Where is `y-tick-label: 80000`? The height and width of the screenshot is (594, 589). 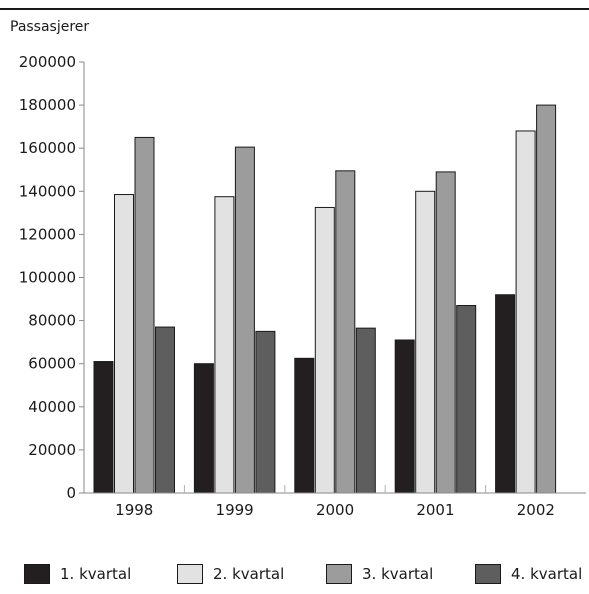 y-tick-label: 80000 is located at coordinates (52, 321).